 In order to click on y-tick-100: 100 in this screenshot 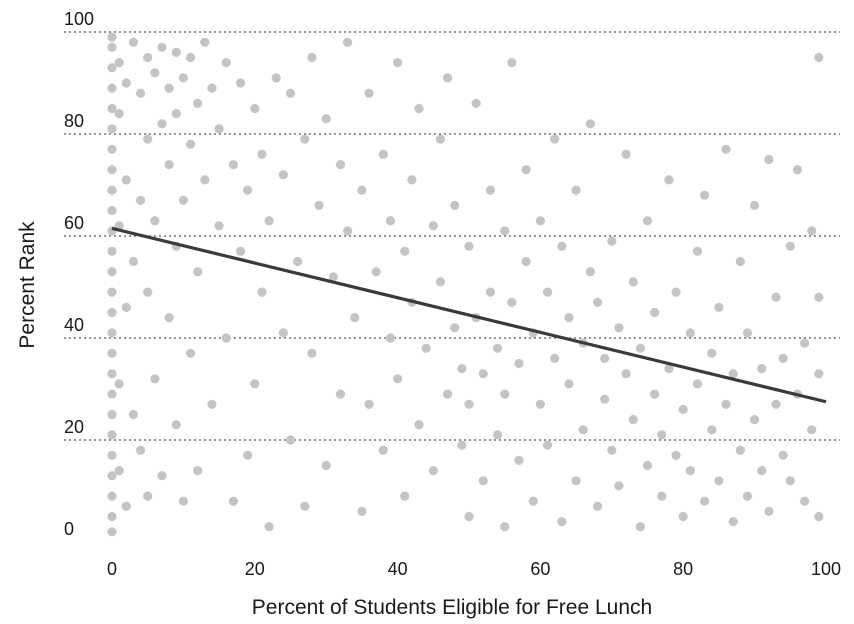, I will do `click(79, 19)`.